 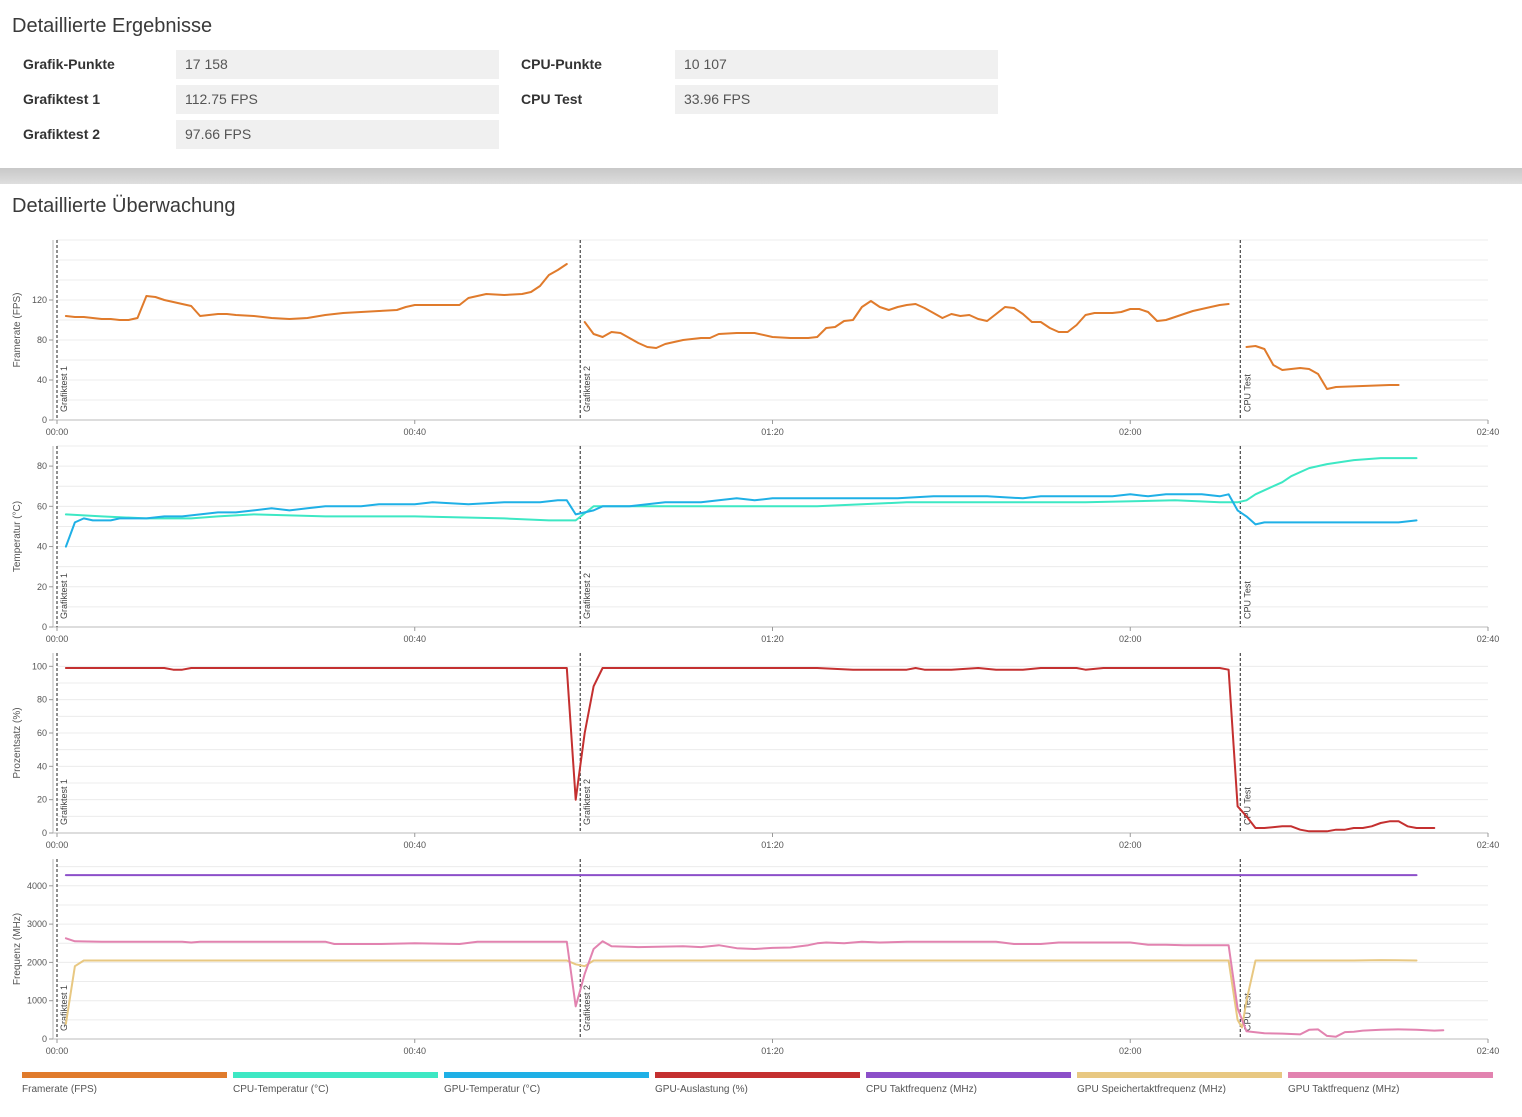 What do you see at coordinates (17, 536) in the screenshot?
I see `y-axis-label: Temperatur (°C)` at bounding box center [17, 536].